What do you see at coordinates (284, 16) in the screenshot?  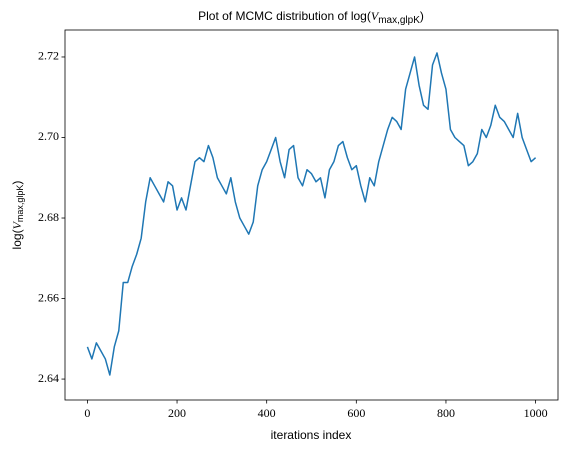 I see `title-part: Plot of MCMC distribution of log(` at bounding box center [284, 16].